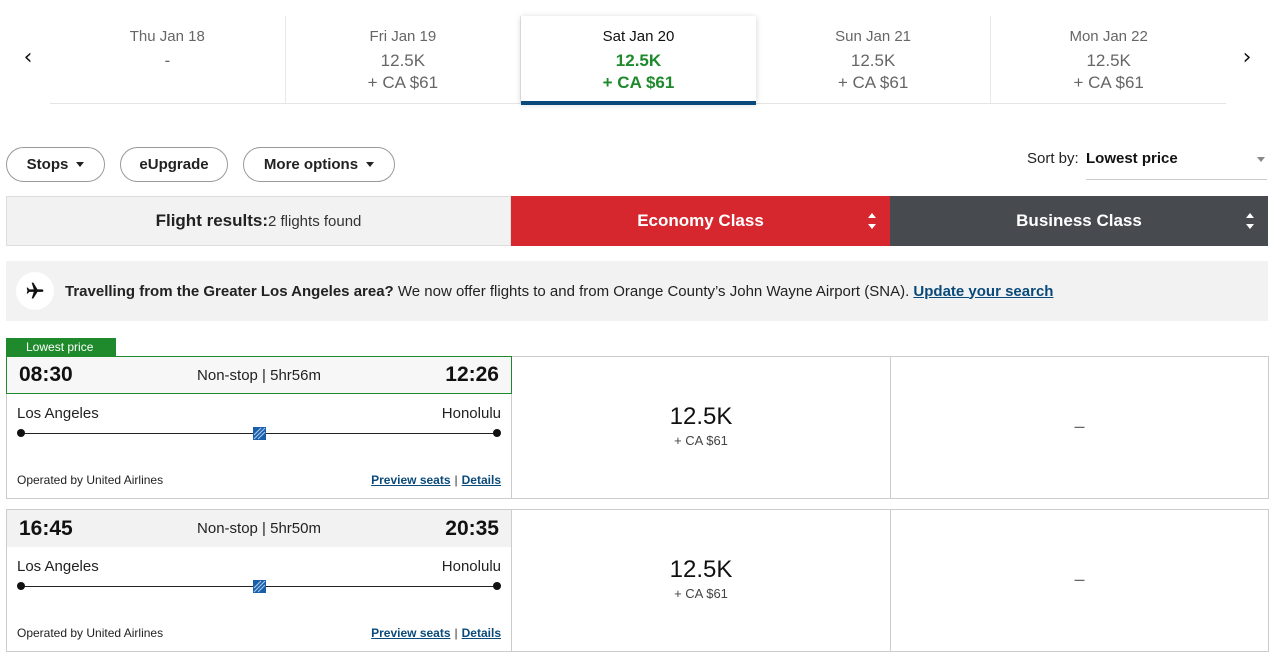 This screenshot has height=658, width=1275. I want to click on results-count: 2 flights found, so click(315, 221).